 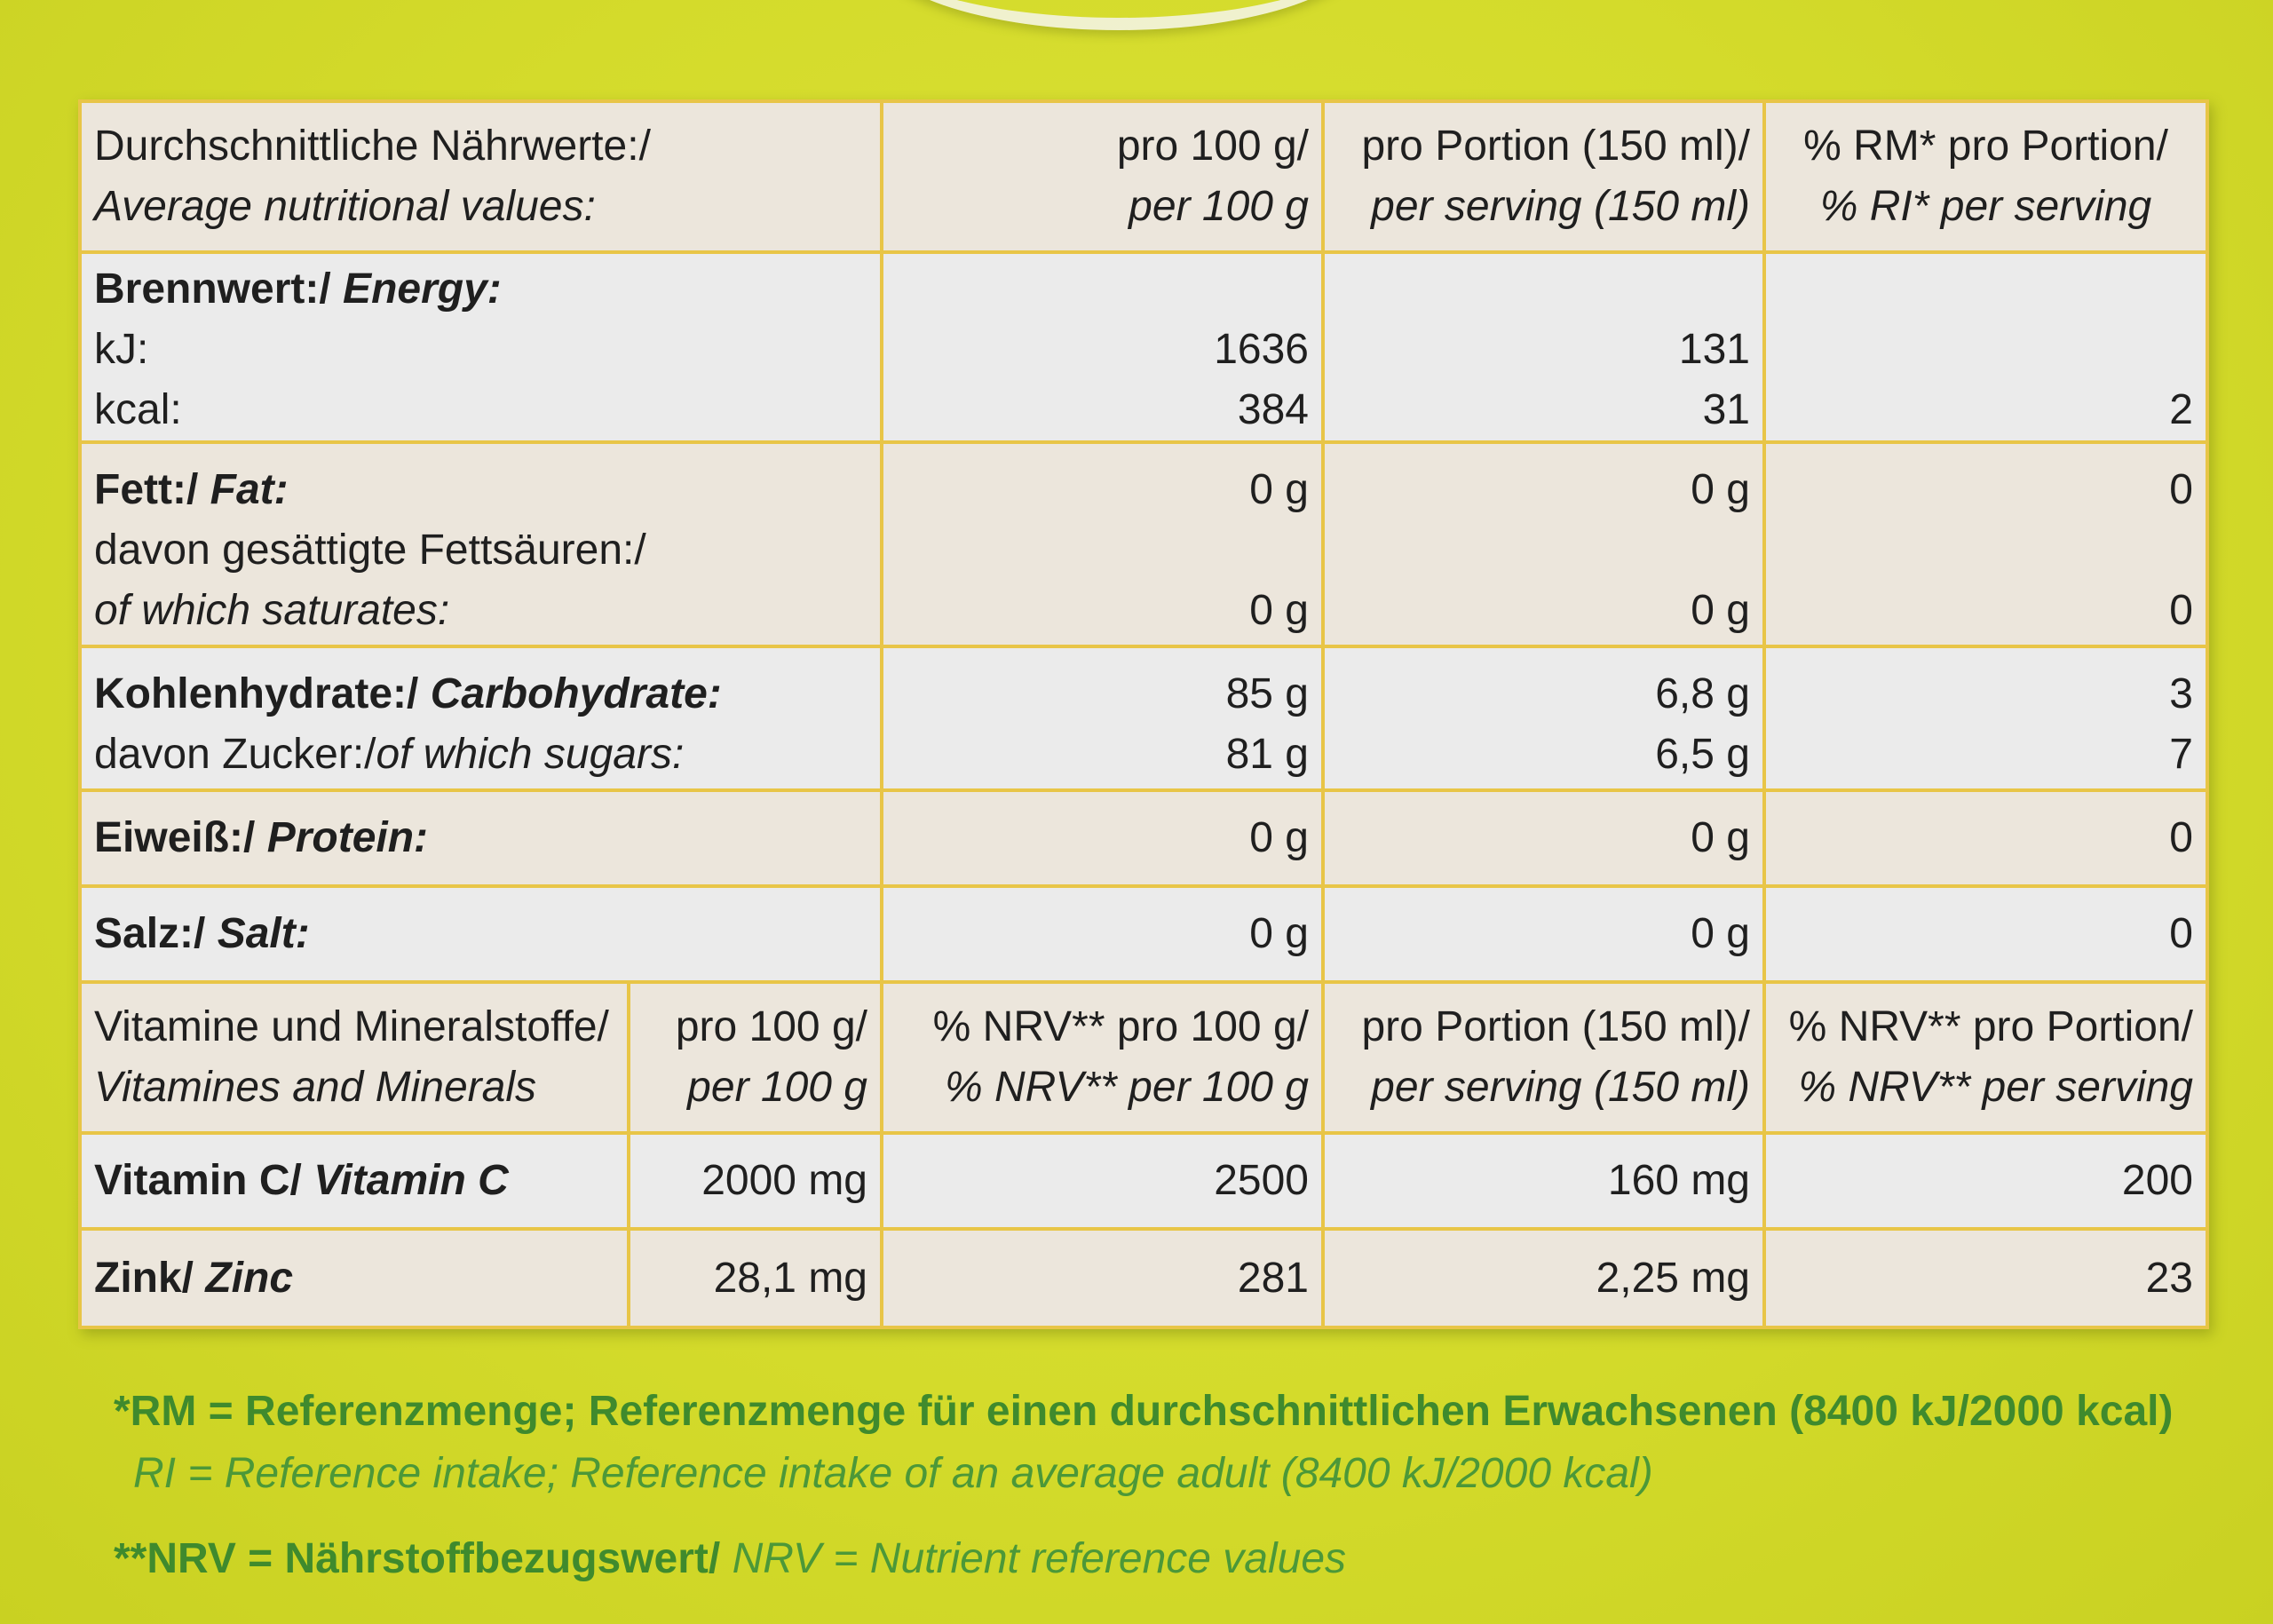 What do you see at coordinates (1103, 347) in the screenshot?
I see `energy-per100-cell: 1636 384` at bounding box center [1103, 347].